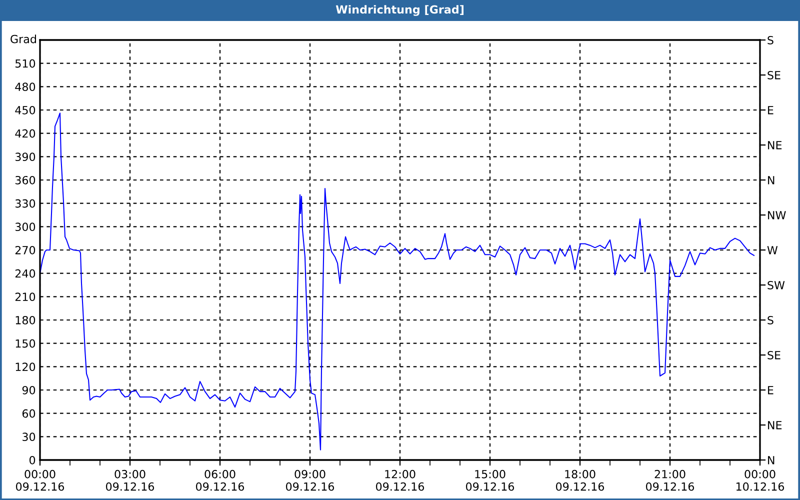 This screenshot has height=500, width=800. I want to click on y-tick-label: 360, so click(25, 180).